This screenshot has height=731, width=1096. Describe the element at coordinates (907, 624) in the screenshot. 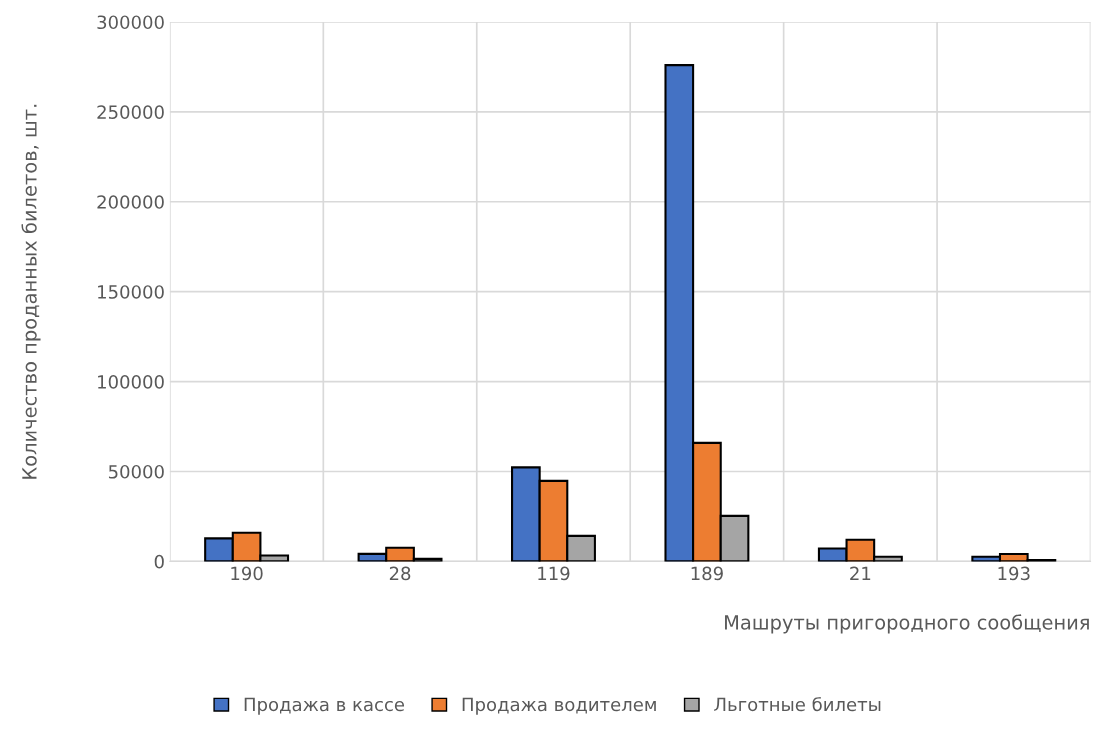

I see `x-axis-title: Машруты пригородного сообщения` at that location.